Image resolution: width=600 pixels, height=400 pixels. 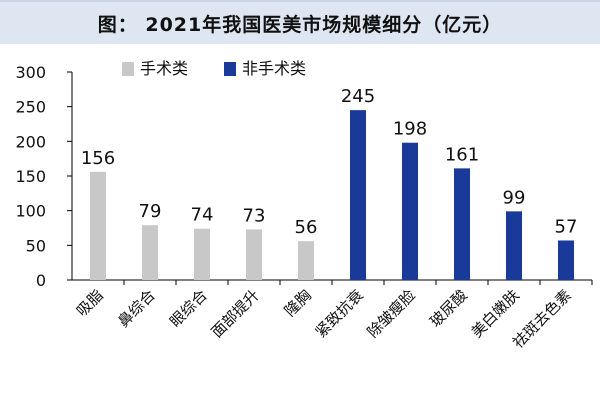 What do you see at coordinates (358, 96) in the screenshot?
I see `data-label: 245` at bounding box center [358, 96].